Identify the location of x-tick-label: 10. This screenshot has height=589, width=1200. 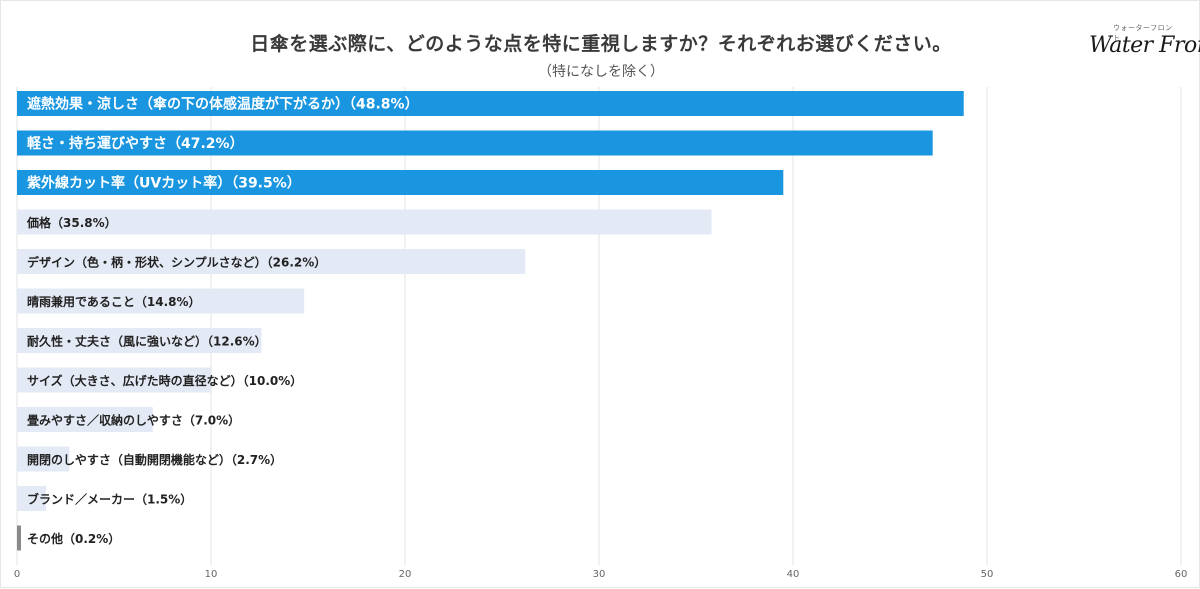
(211, 574).